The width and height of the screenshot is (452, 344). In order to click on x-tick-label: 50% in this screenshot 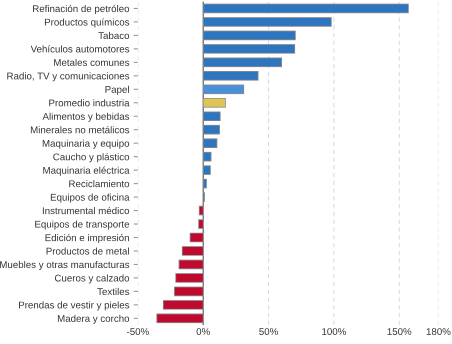, I will do `click(268, 331)`.